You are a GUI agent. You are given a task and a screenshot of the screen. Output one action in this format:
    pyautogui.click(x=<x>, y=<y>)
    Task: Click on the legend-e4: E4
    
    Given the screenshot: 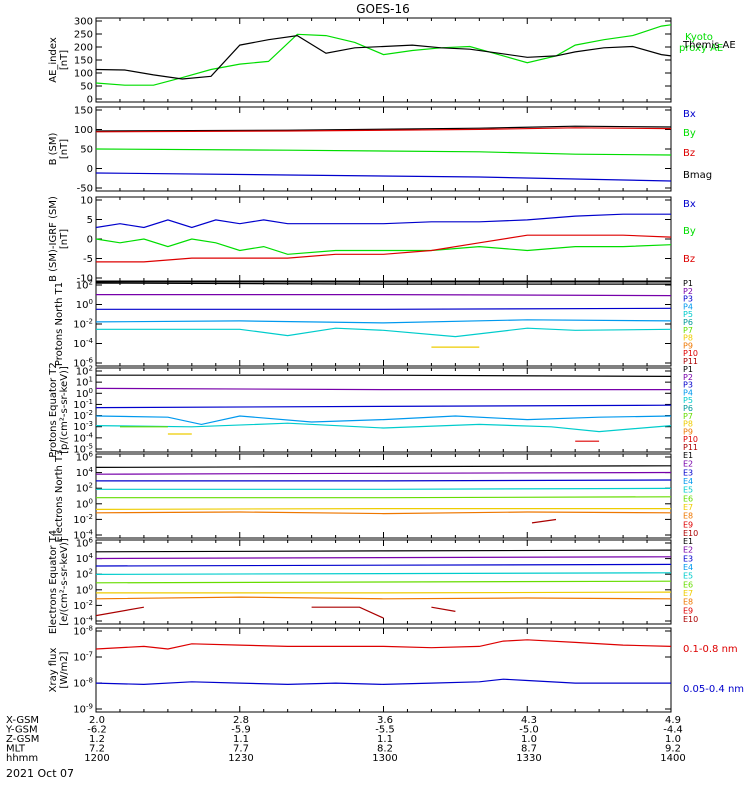 What is the action you would take?
    pyautogui.click(x=688, y=567)
    